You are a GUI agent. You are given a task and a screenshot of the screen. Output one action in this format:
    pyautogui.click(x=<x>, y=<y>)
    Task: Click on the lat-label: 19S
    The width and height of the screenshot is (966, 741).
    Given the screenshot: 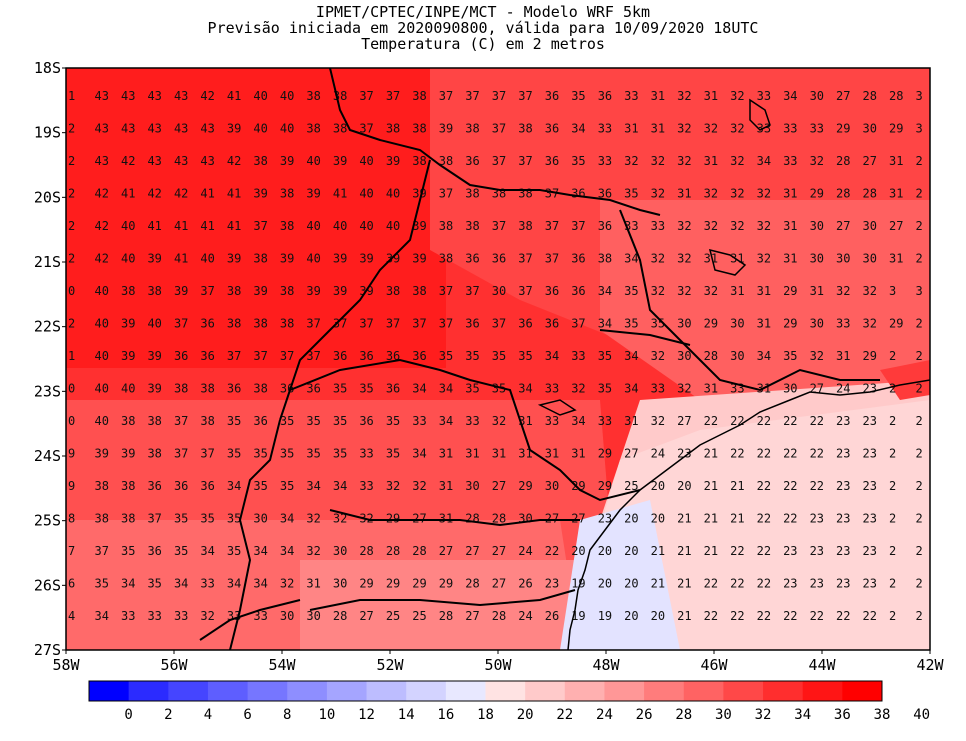 What is the action you would take?
    pyautogui.click(x=47, y=133)
    